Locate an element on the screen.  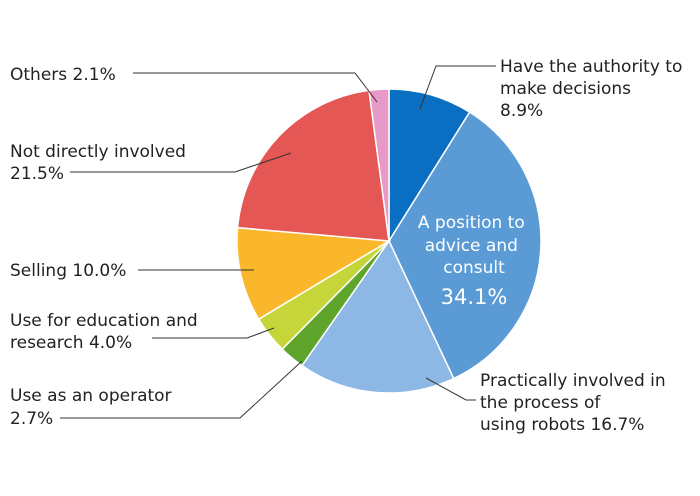
pie-slice-advice is located at coordinates (465, 245).